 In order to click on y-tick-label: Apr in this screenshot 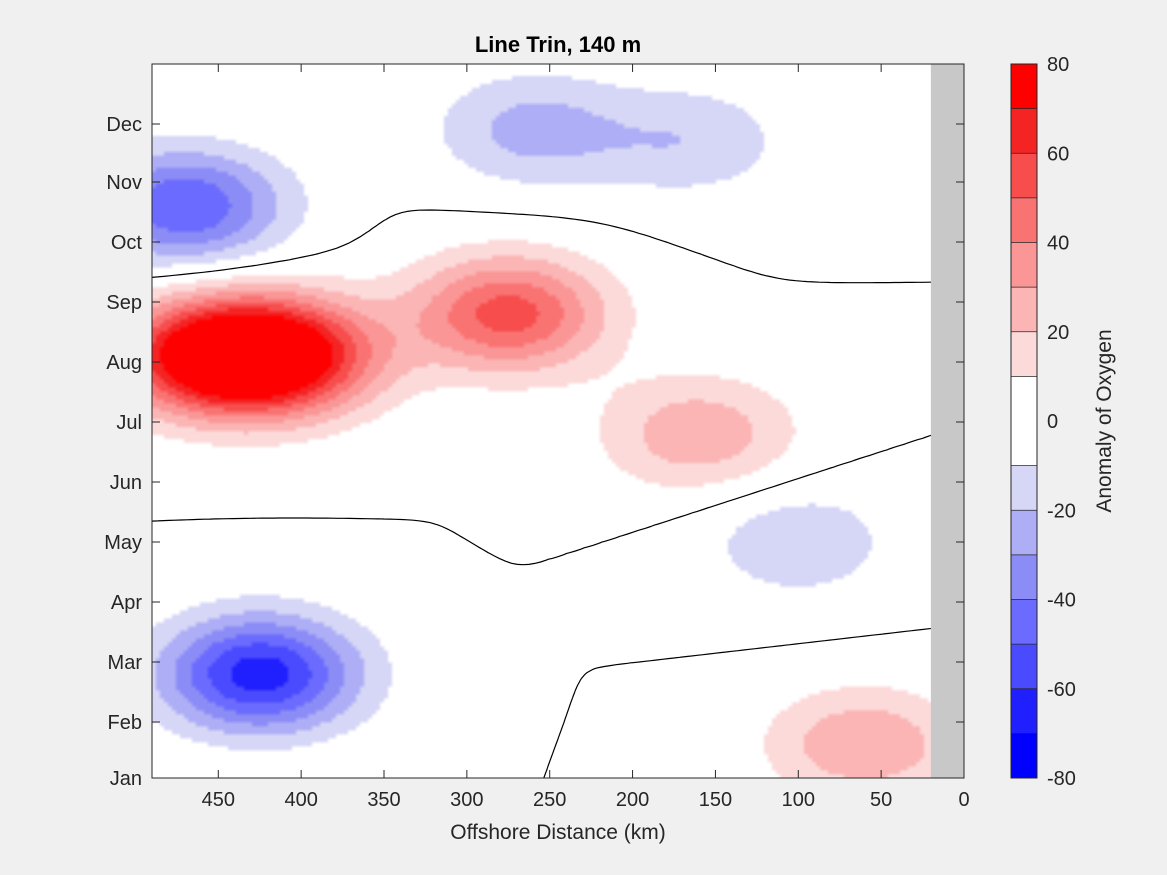, I will do `click(126, 603)`.